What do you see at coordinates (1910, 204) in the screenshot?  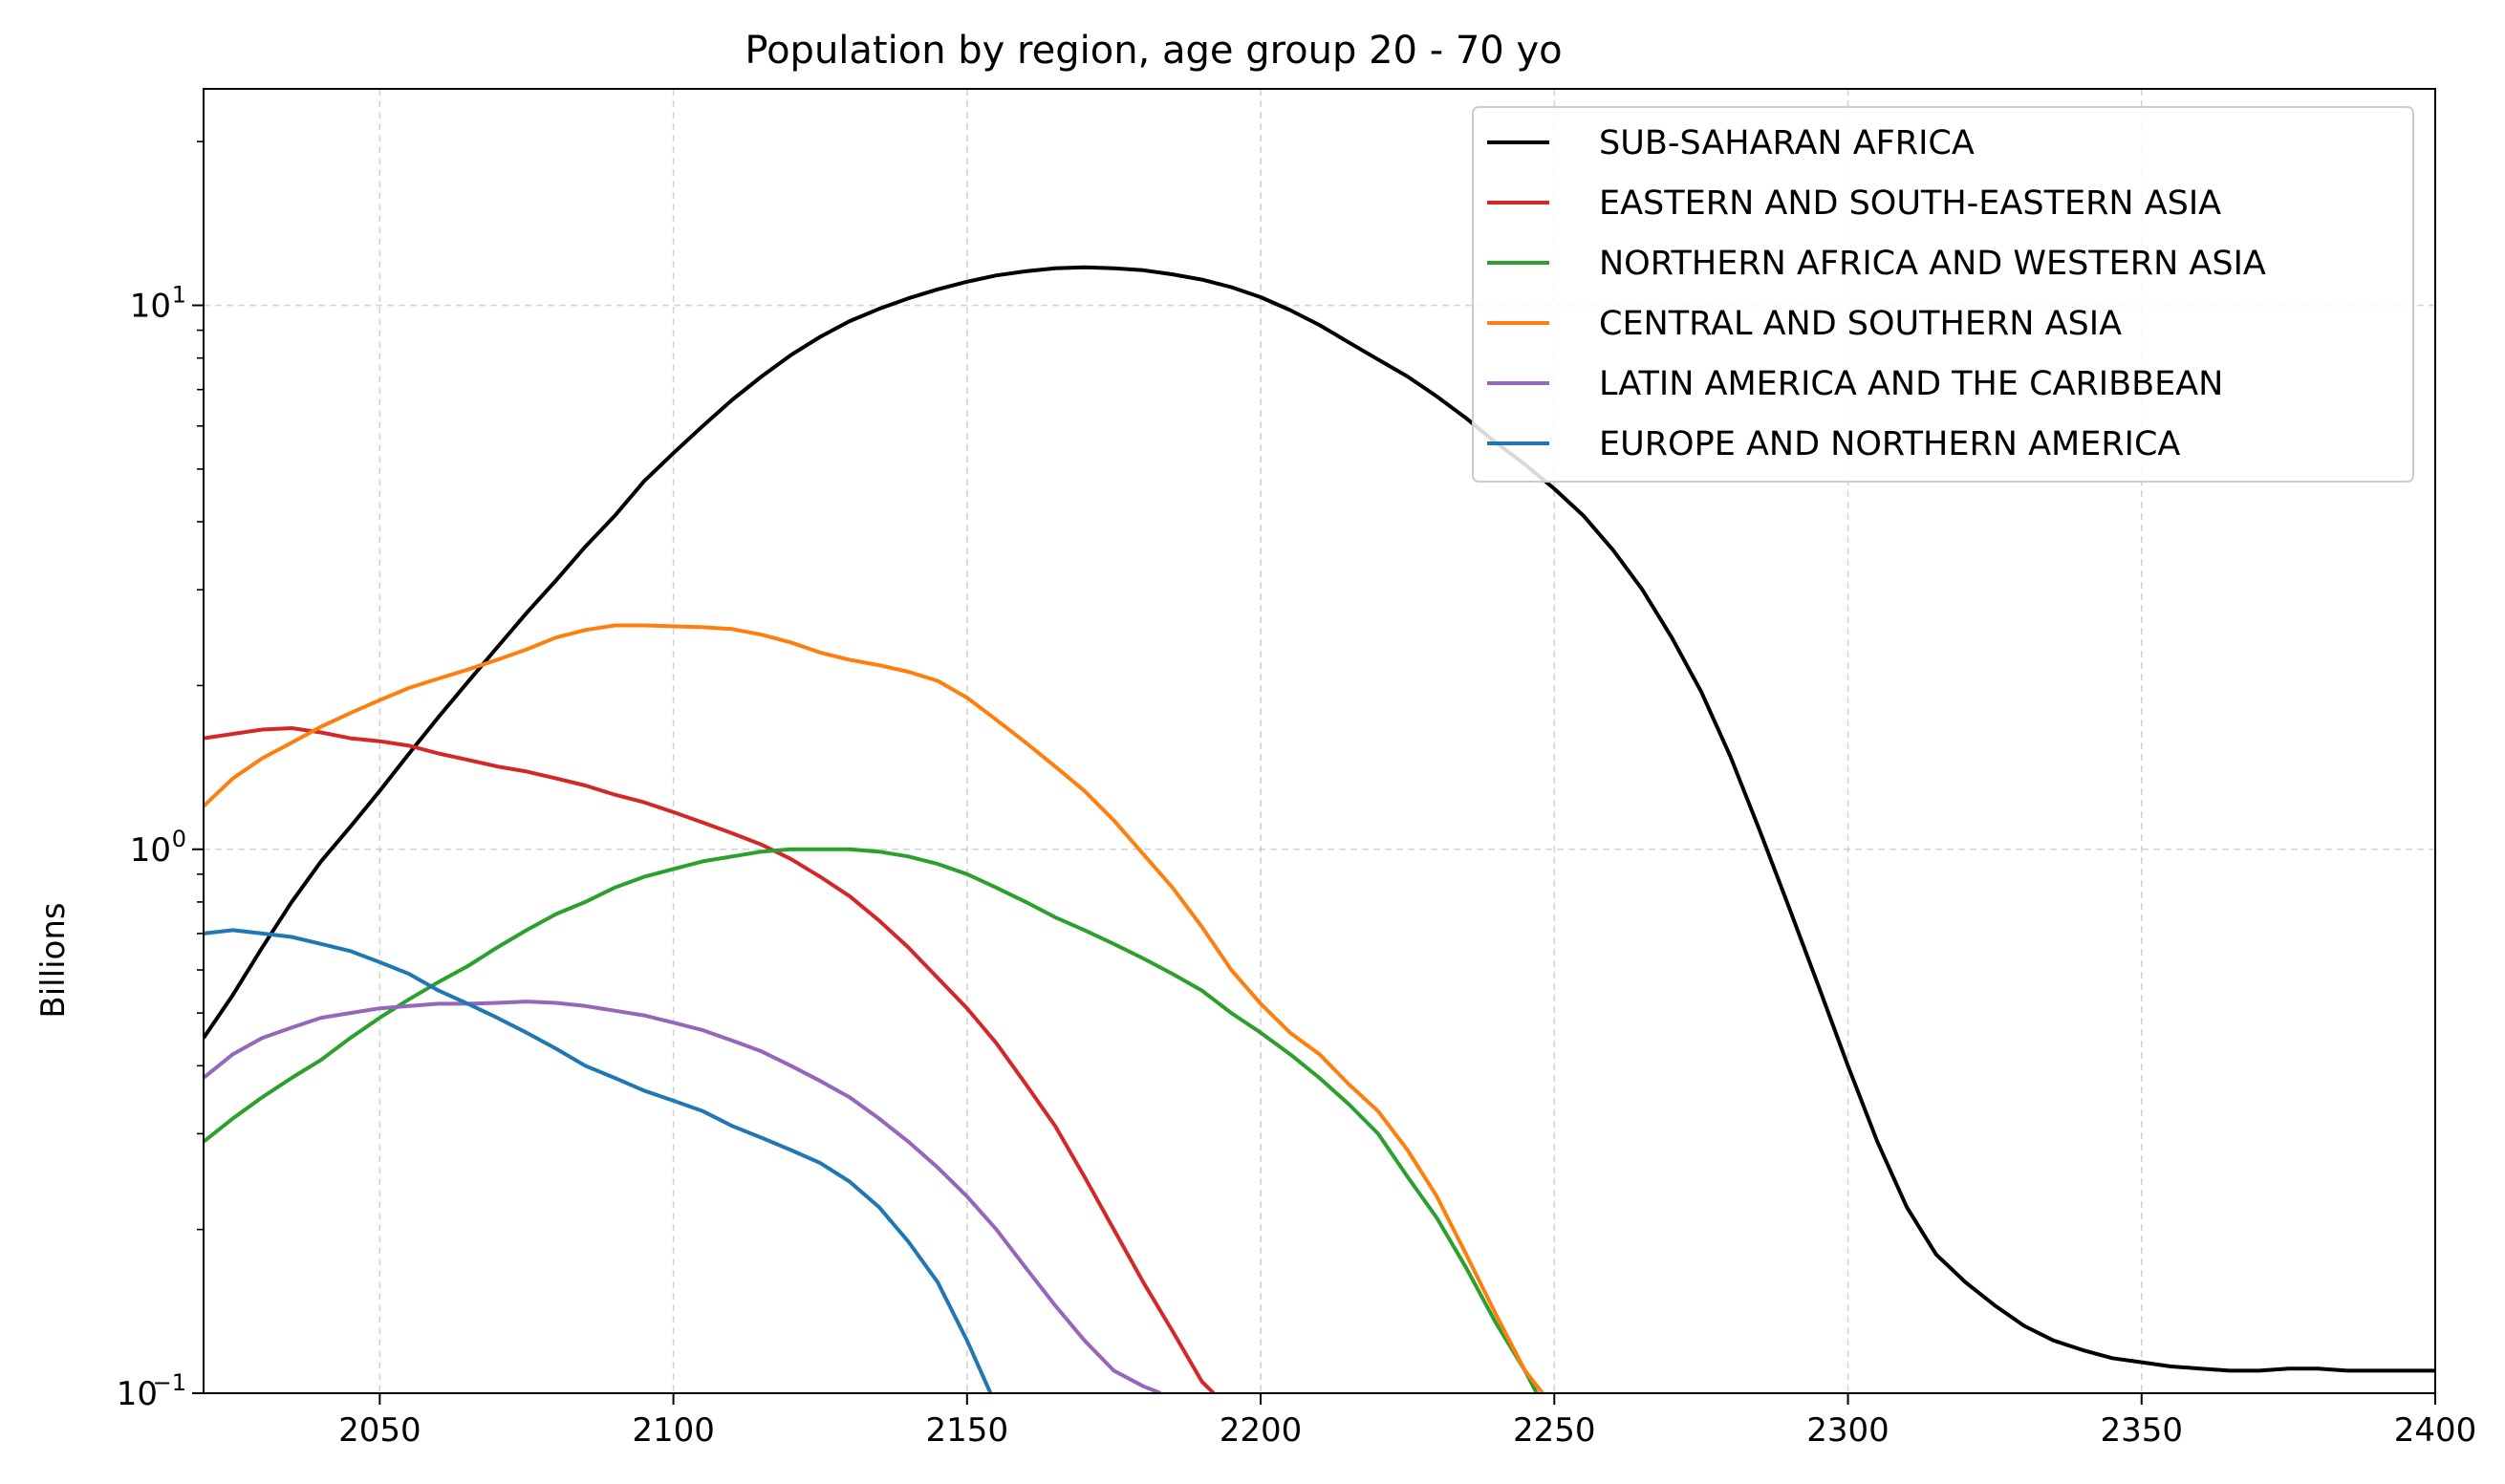 I see `legend-label: EASTERN AND SOUTH-EASTERN ASIA` at bounding box center [1910, 204].